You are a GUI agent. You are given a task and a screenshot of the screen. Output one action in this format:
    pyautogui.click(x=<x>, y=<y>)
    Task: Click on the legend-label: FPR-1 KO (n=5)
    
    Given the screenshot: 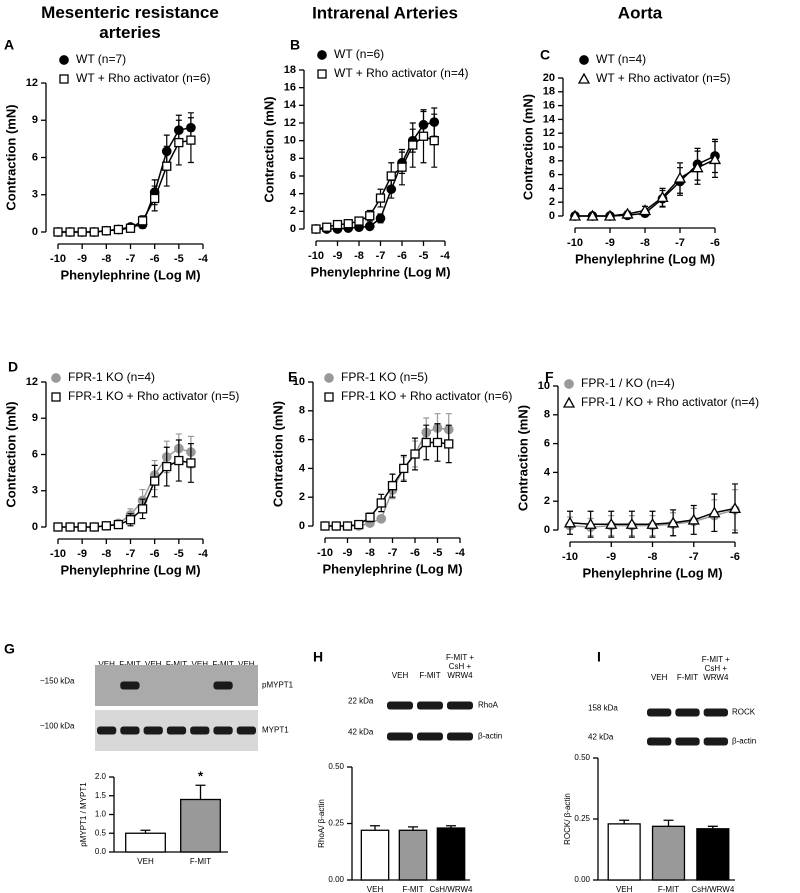 What is the action you would take?
    pyautogui.click(x=384, y=377)
    